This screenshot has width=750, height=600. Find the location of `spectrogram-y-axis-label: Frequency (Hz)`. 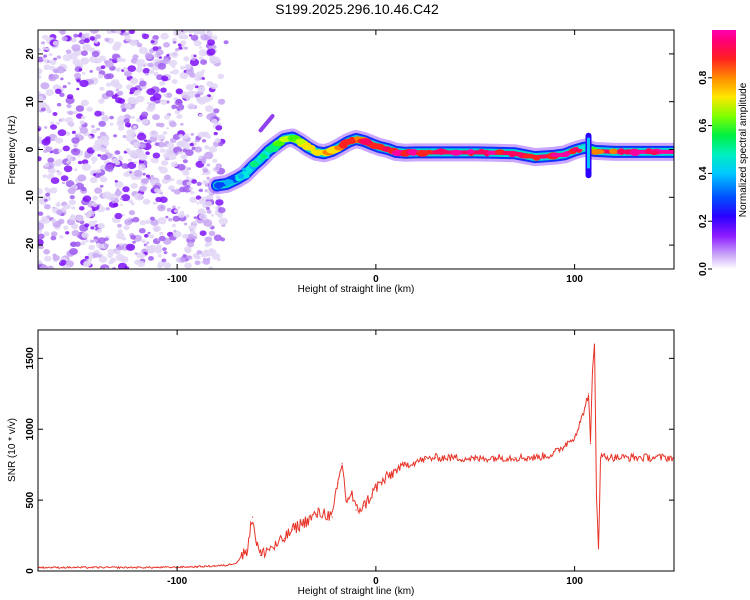

spectrogram-y-axis-label: Frequency (Hz) is located at coordinates (12, 150).